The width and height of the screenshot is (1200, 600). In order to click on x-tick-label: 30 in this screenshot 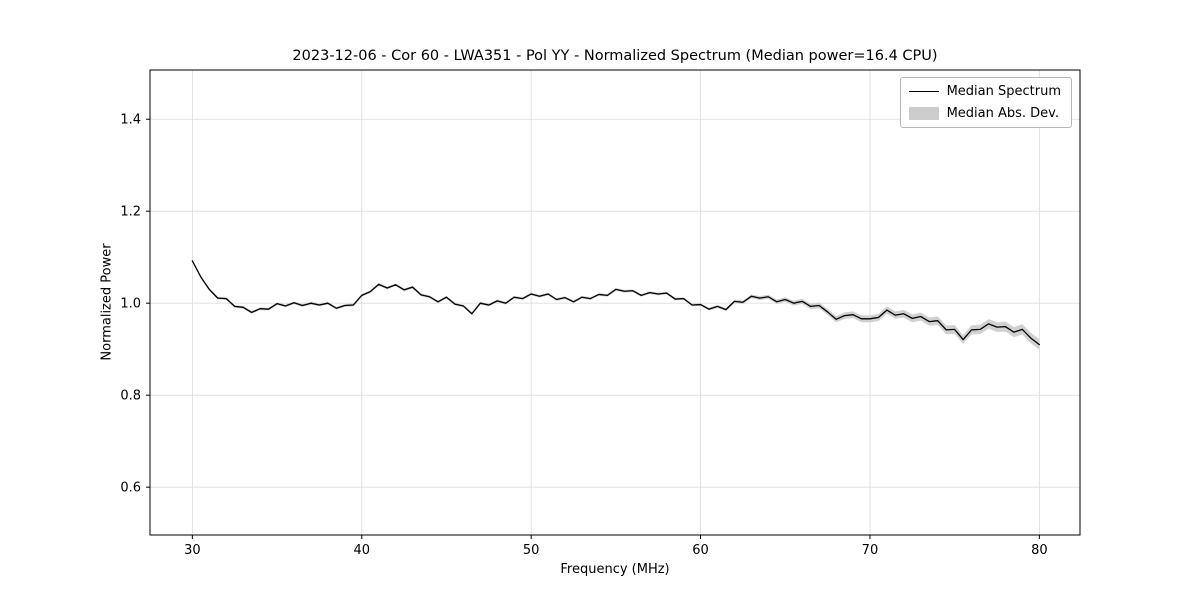, I will do `click(192, 550)`.